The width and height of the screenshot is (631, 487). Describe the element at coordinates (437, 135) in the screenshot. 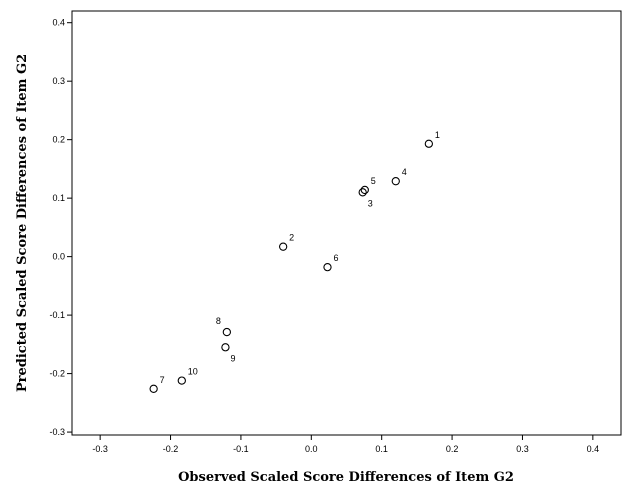

I see `point-label: 1` at that location.